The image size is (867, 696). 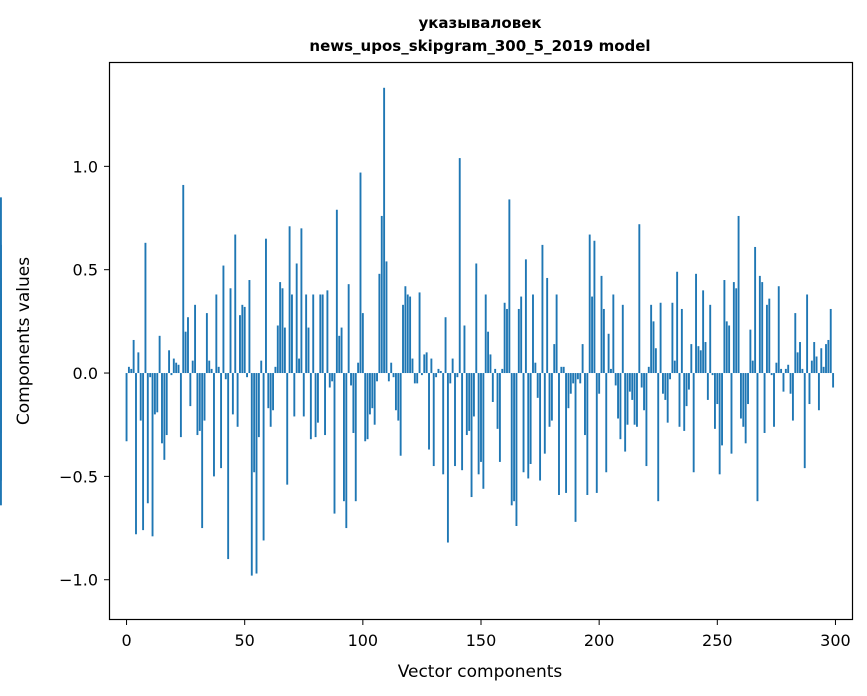 What do you see at coordinates (835, 640) in the screenshot?
I see `x-tick-label: 300` at bounding box center [835, 640].